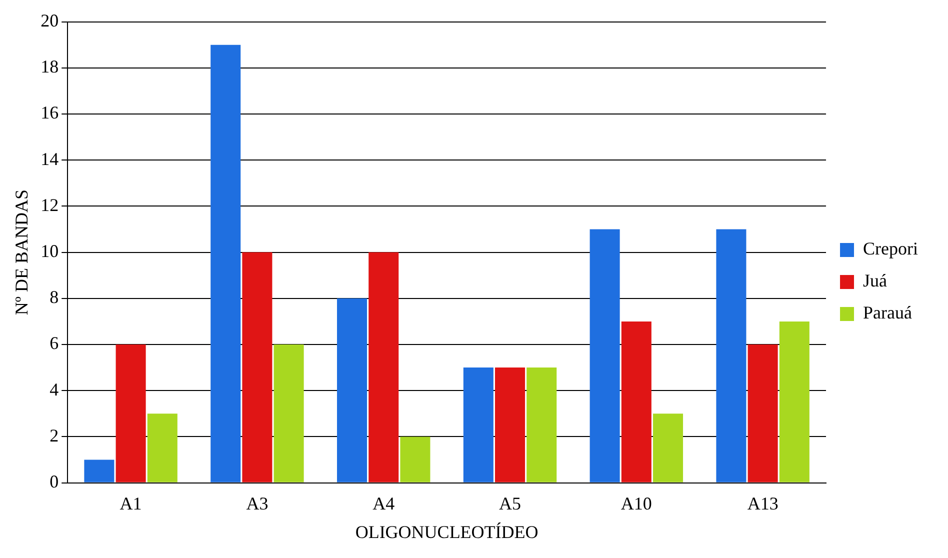 This screenshot has height=558, width=948. Describe the element at coordinates (510, 503) in the screenshot. I see `x-tick-label: A5` at that location.